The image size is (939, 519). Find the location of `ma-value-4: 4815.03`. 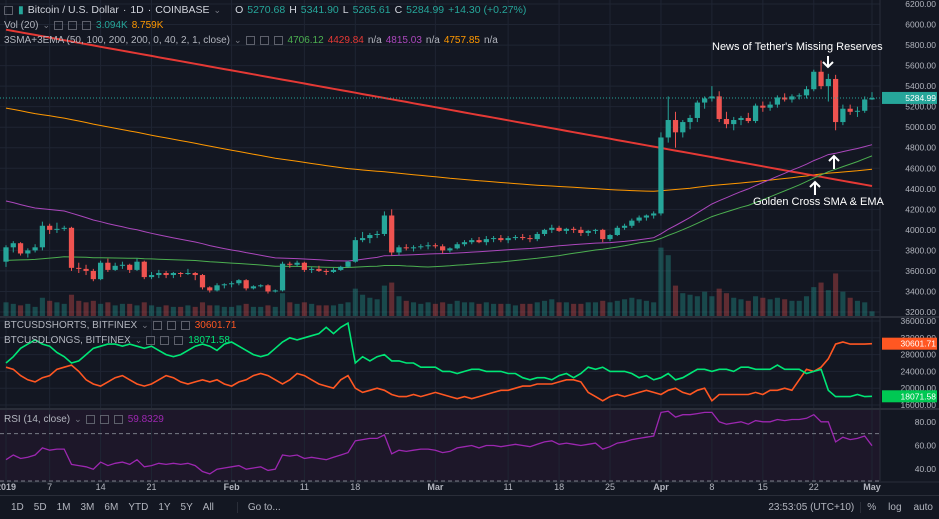

ma-value-4: 4815.03 is located at coordinates (403, 40).